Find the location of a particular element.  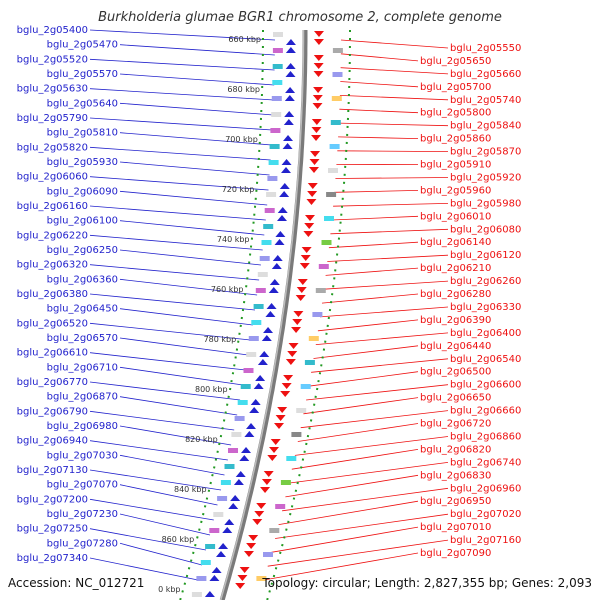

left-gene-label: bglu_2g06520 is located at coordinates (52, 323).